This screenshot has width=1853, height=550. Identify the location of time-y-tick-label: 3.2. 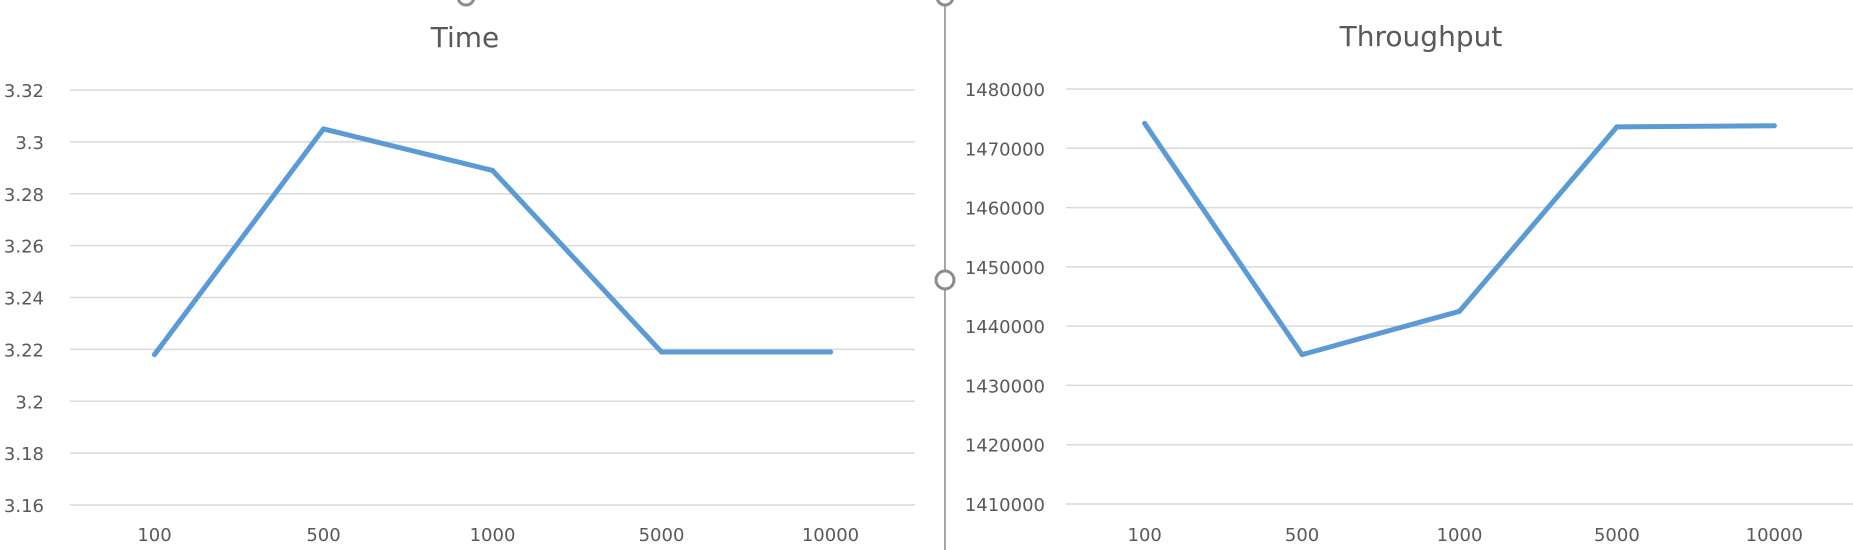
(29, 402).